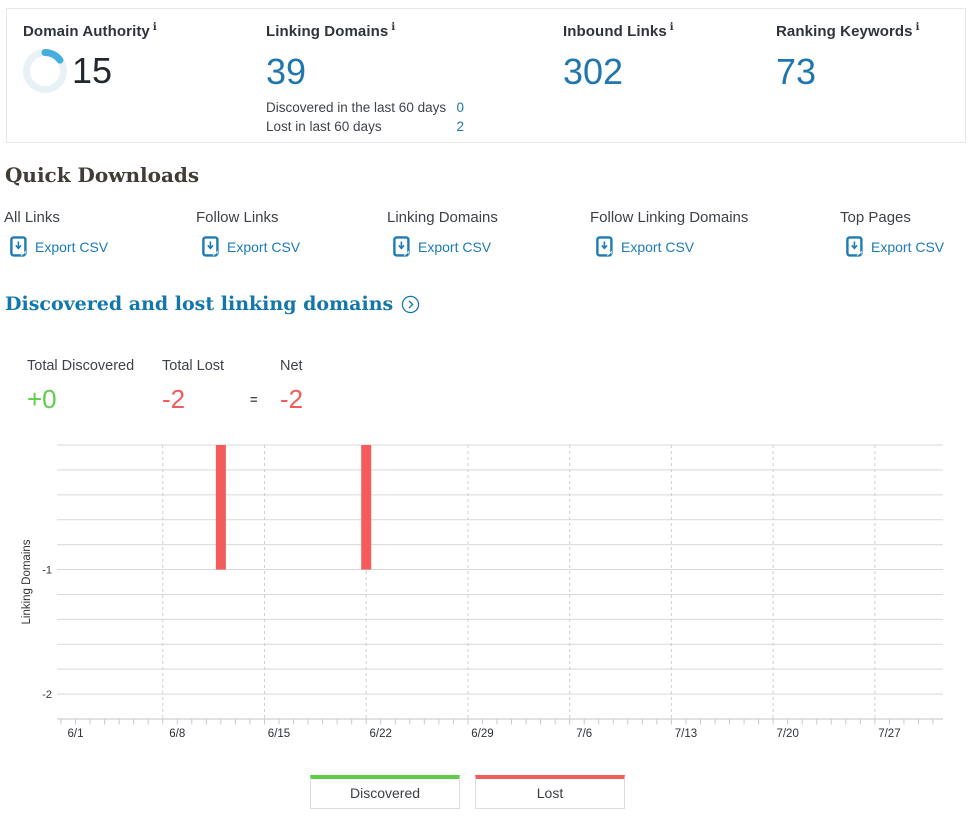  What do you see at coordinates (47, 695) in the screenshot?
I see `svg-text: -2` at bounding box center [47, 695].